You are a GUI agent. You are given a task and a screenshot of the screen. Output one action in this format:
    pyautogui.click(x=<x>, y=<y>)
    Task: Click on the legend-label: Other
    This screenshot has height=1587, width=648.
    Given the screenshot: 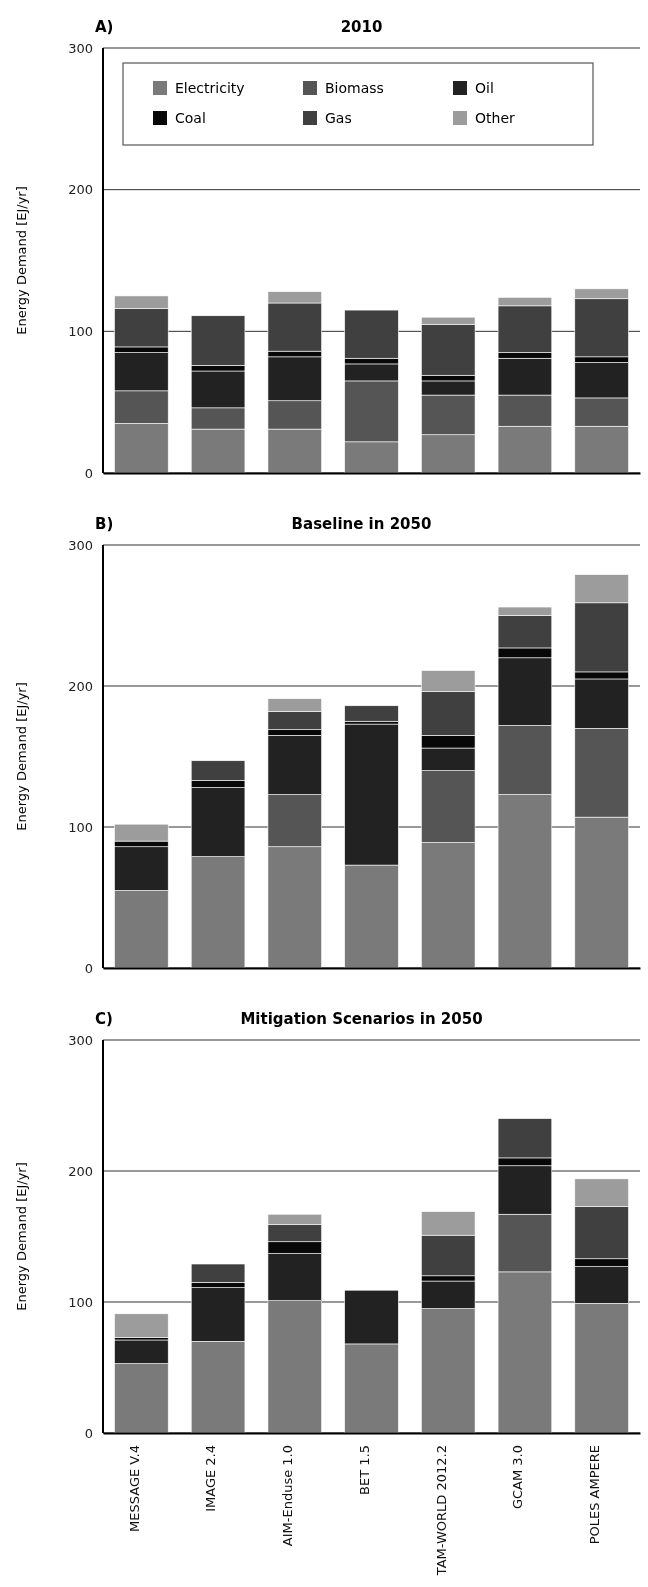 What is the action you would take?
    pyautogui.click(x=495, y=118)
    